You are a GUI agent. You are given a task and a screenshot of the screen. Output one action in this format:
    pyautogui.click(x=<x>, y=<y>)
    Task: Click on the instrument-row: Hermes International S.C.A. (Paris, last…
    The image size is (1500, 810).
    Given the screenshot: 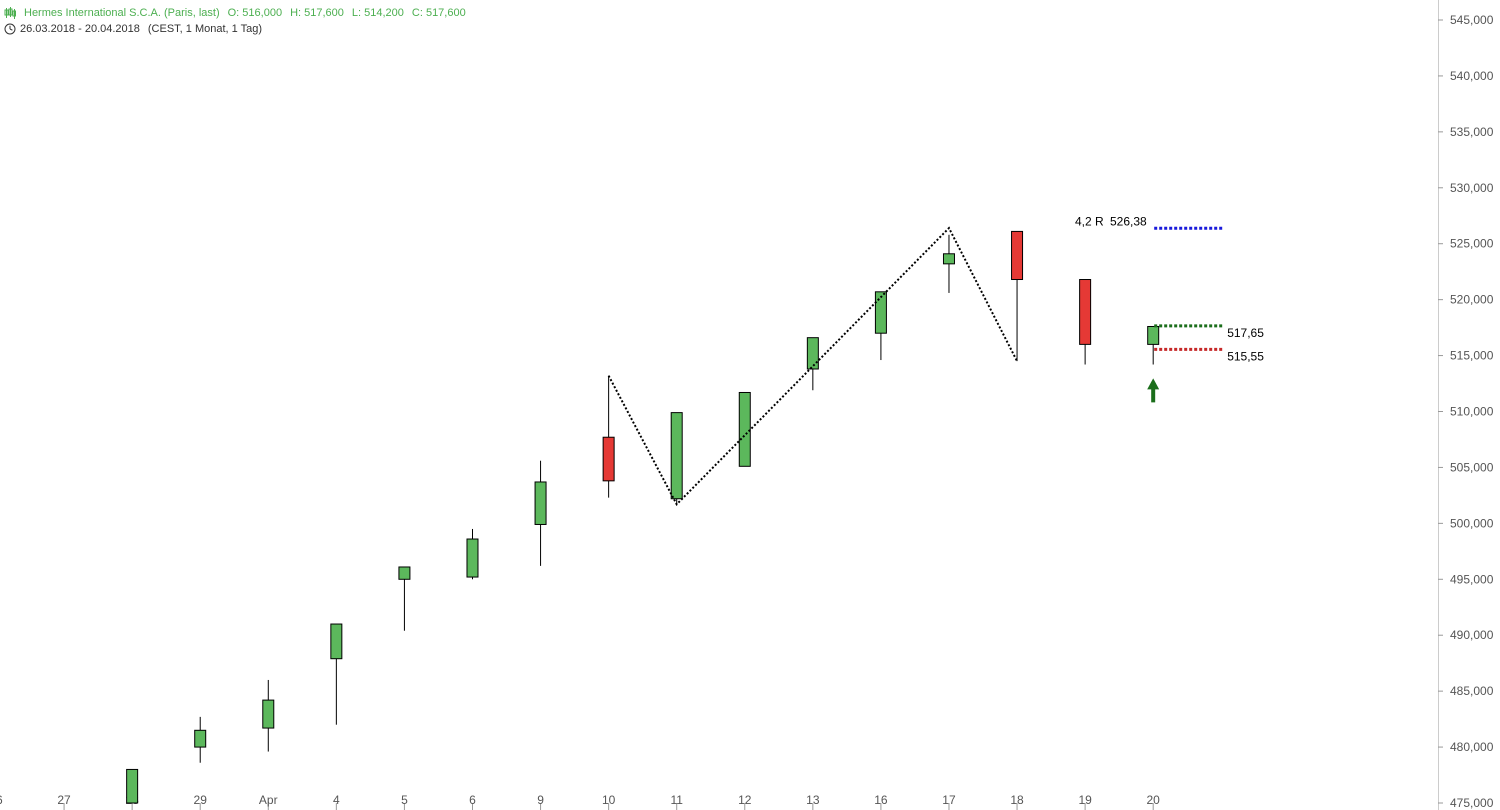 What is the action you would take?
    pyautogui.click(x=237, y=13)
    